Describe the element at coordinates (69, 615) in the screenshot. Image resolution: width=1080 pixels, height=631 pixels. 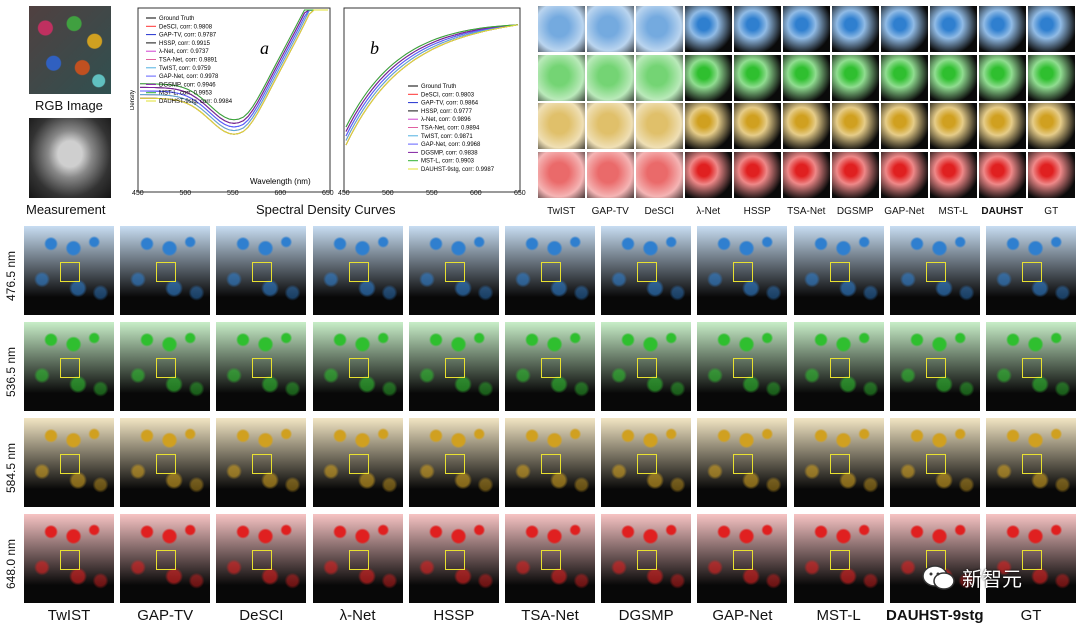
I see `method-label: TwIST` at that location.